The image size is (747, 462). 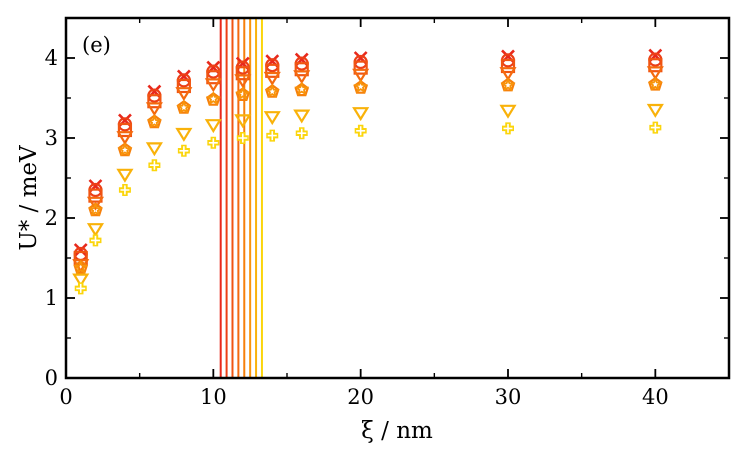 What do you see at coordinates (213, 397) in the screenshot?
I see `x-tick-label-10: 10` at bounding box center [213, 397].